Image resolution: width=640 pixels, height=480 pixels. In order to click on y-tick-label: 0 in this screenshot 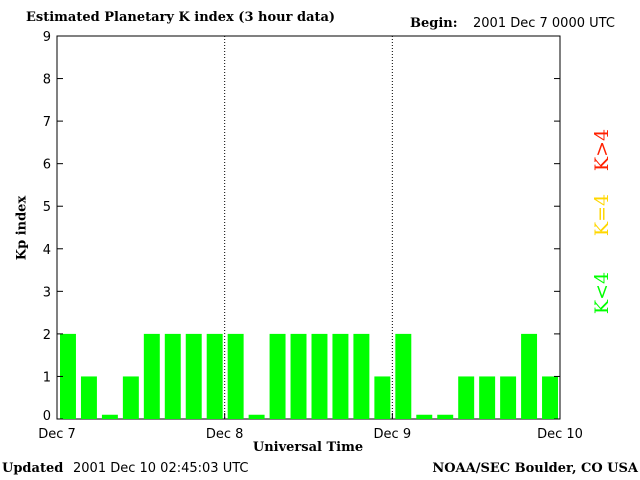, I will do `click(47, 416)`.